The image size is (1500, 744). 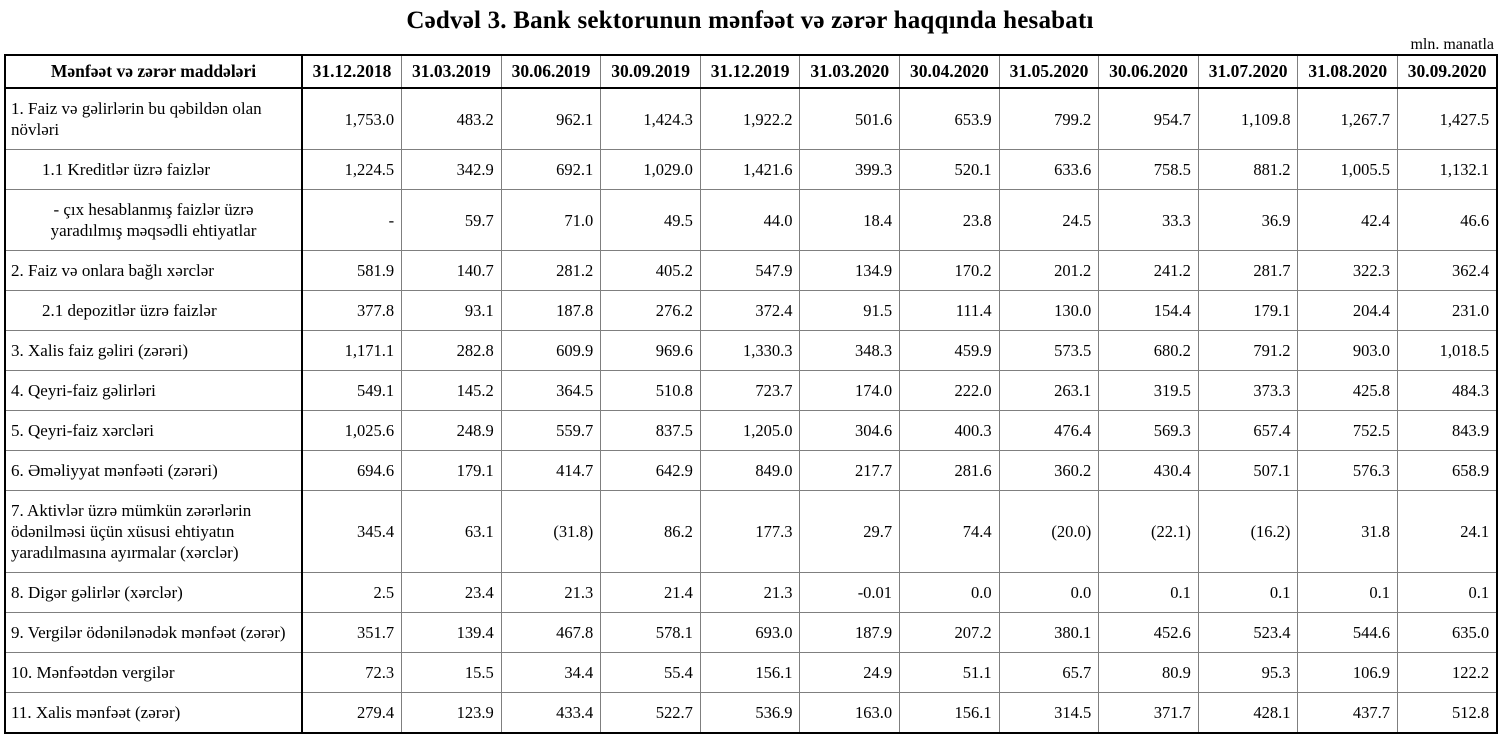 I want to click on cell-value: 635.0, so click(x=1447, y=632).